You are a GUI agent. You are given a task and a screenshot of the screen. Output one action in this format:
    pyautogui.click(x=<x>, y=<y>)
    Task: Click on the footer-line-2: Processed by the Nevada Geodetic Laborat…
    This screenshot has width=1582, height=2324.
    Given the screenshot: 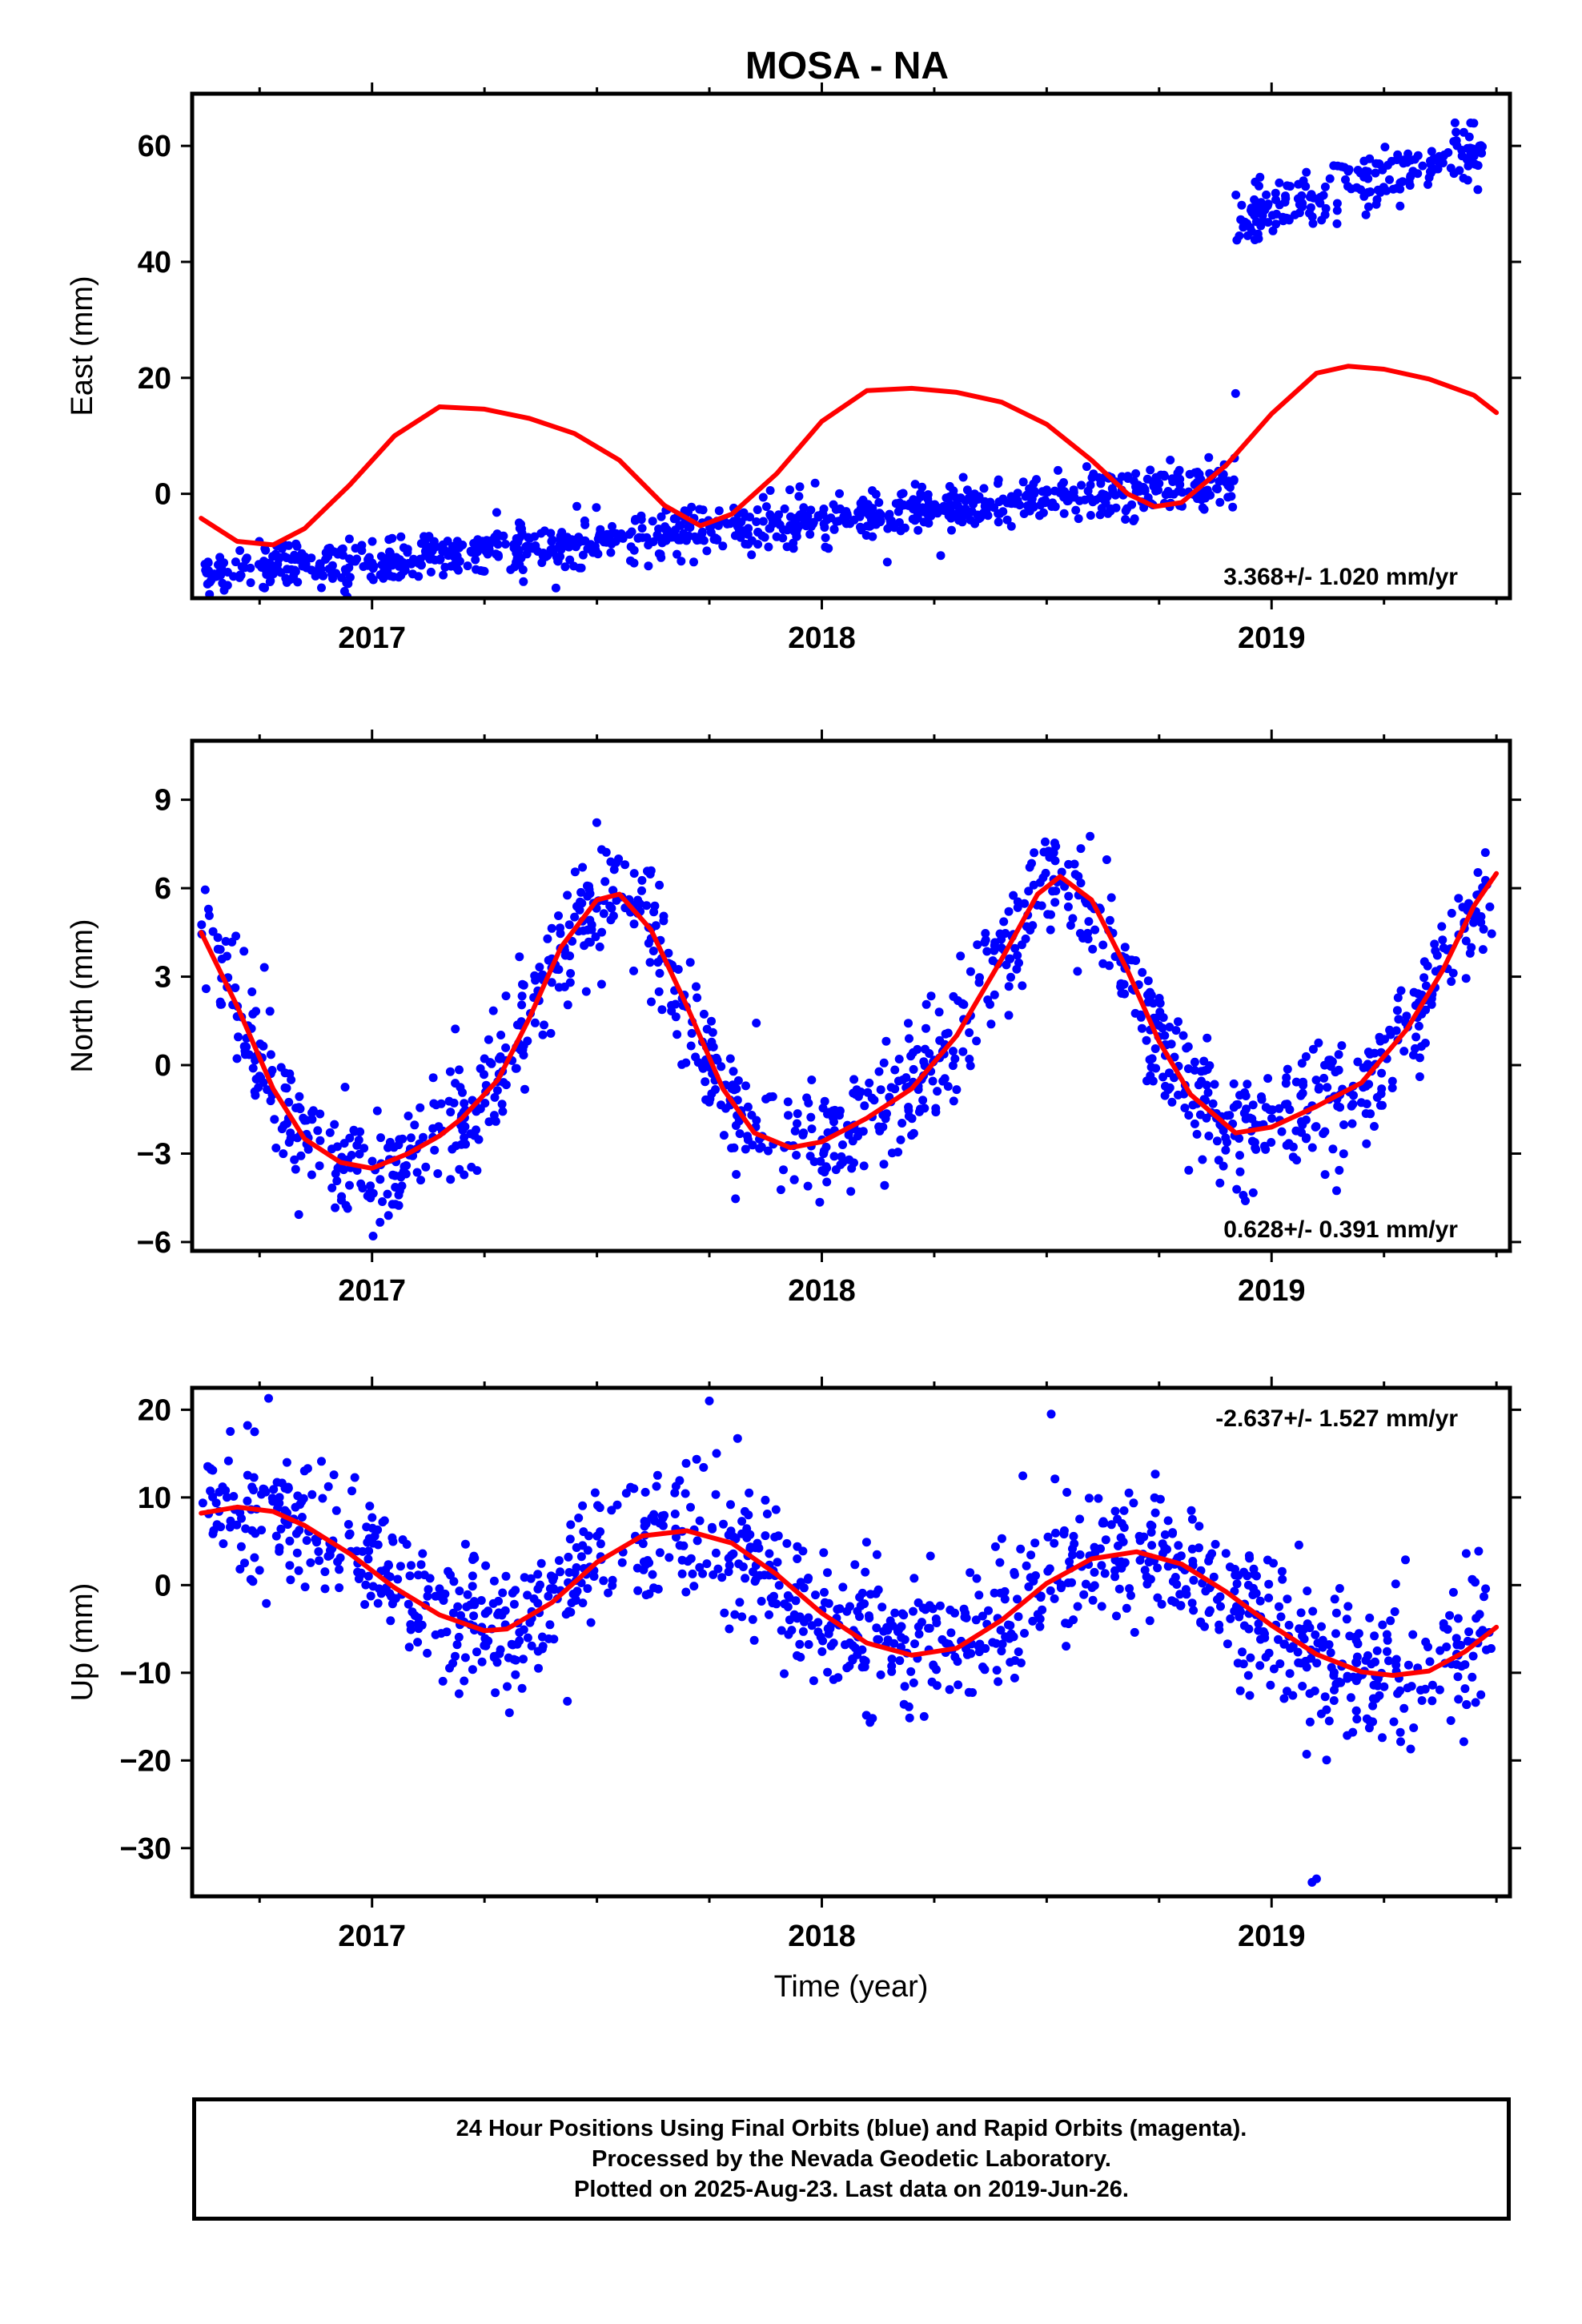 What is the action you would take?
    pyautogui.click(x=851, y=2159)
    